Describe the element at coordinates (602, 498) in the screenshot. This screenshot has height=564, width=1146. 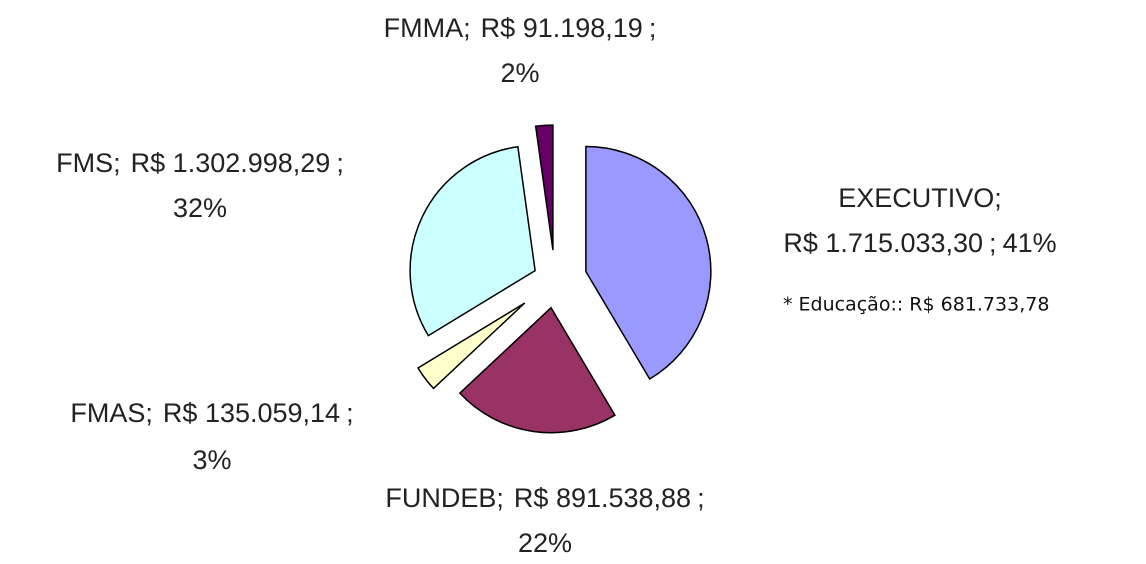
I see `value-label: R$ 891.538,88` at that location.